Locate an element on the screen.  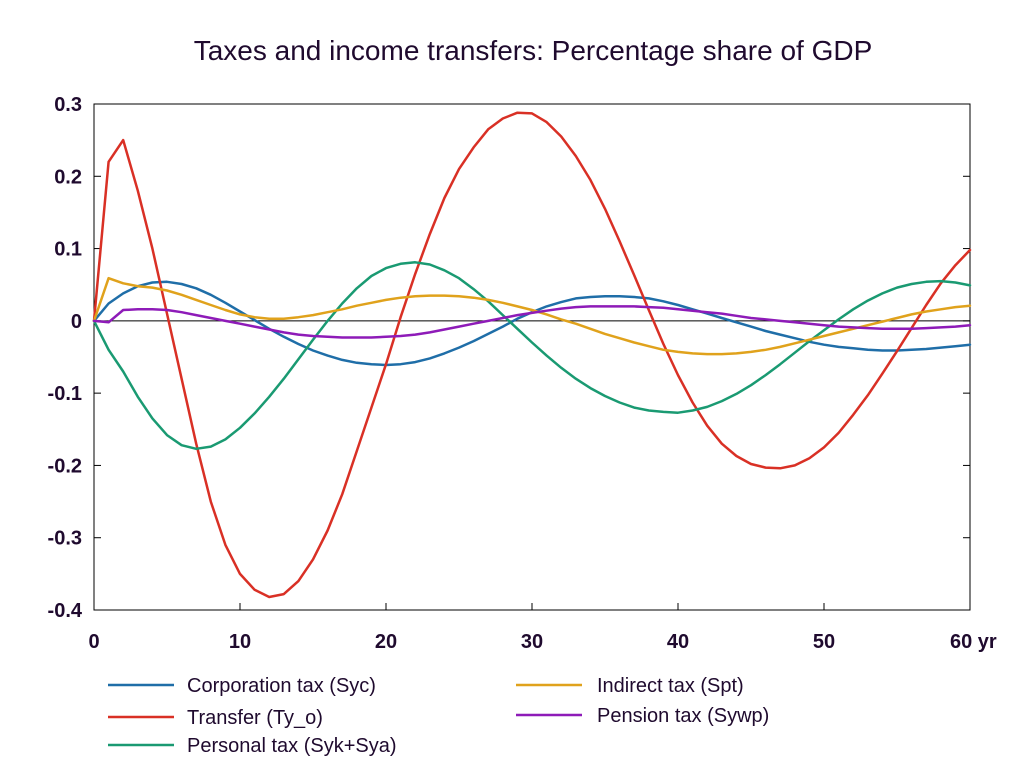
legend-label-1: Corporation tax (Syc) is located at coordinates (281, 686).